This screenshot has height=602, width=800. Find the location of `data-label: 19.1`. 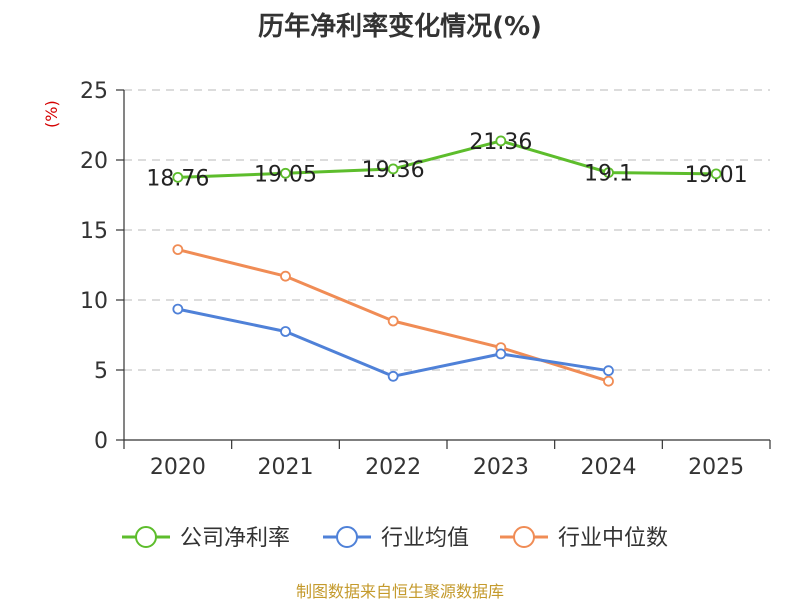

data-label: 19.1 is located at coordinates (608, 174).